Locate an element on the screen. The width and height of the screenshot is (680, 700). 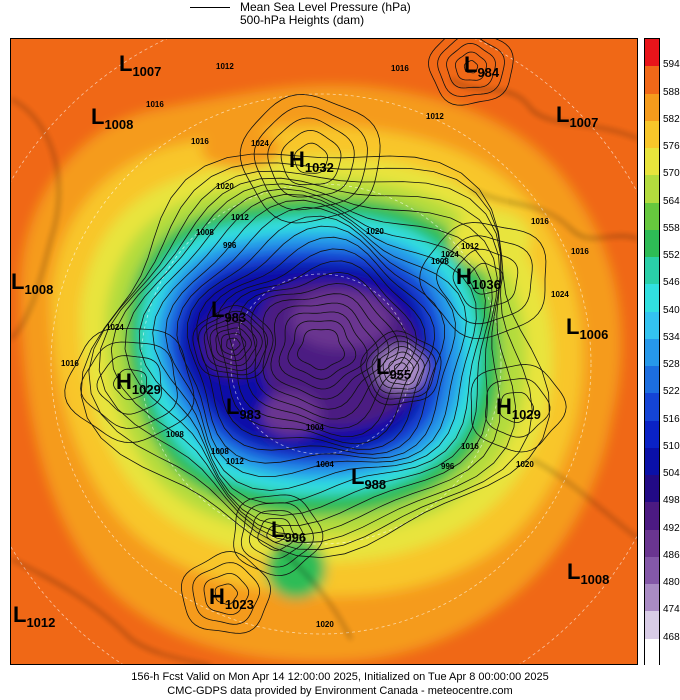
colorbar-tick-label: 564 is located at coordinates (671, 201).